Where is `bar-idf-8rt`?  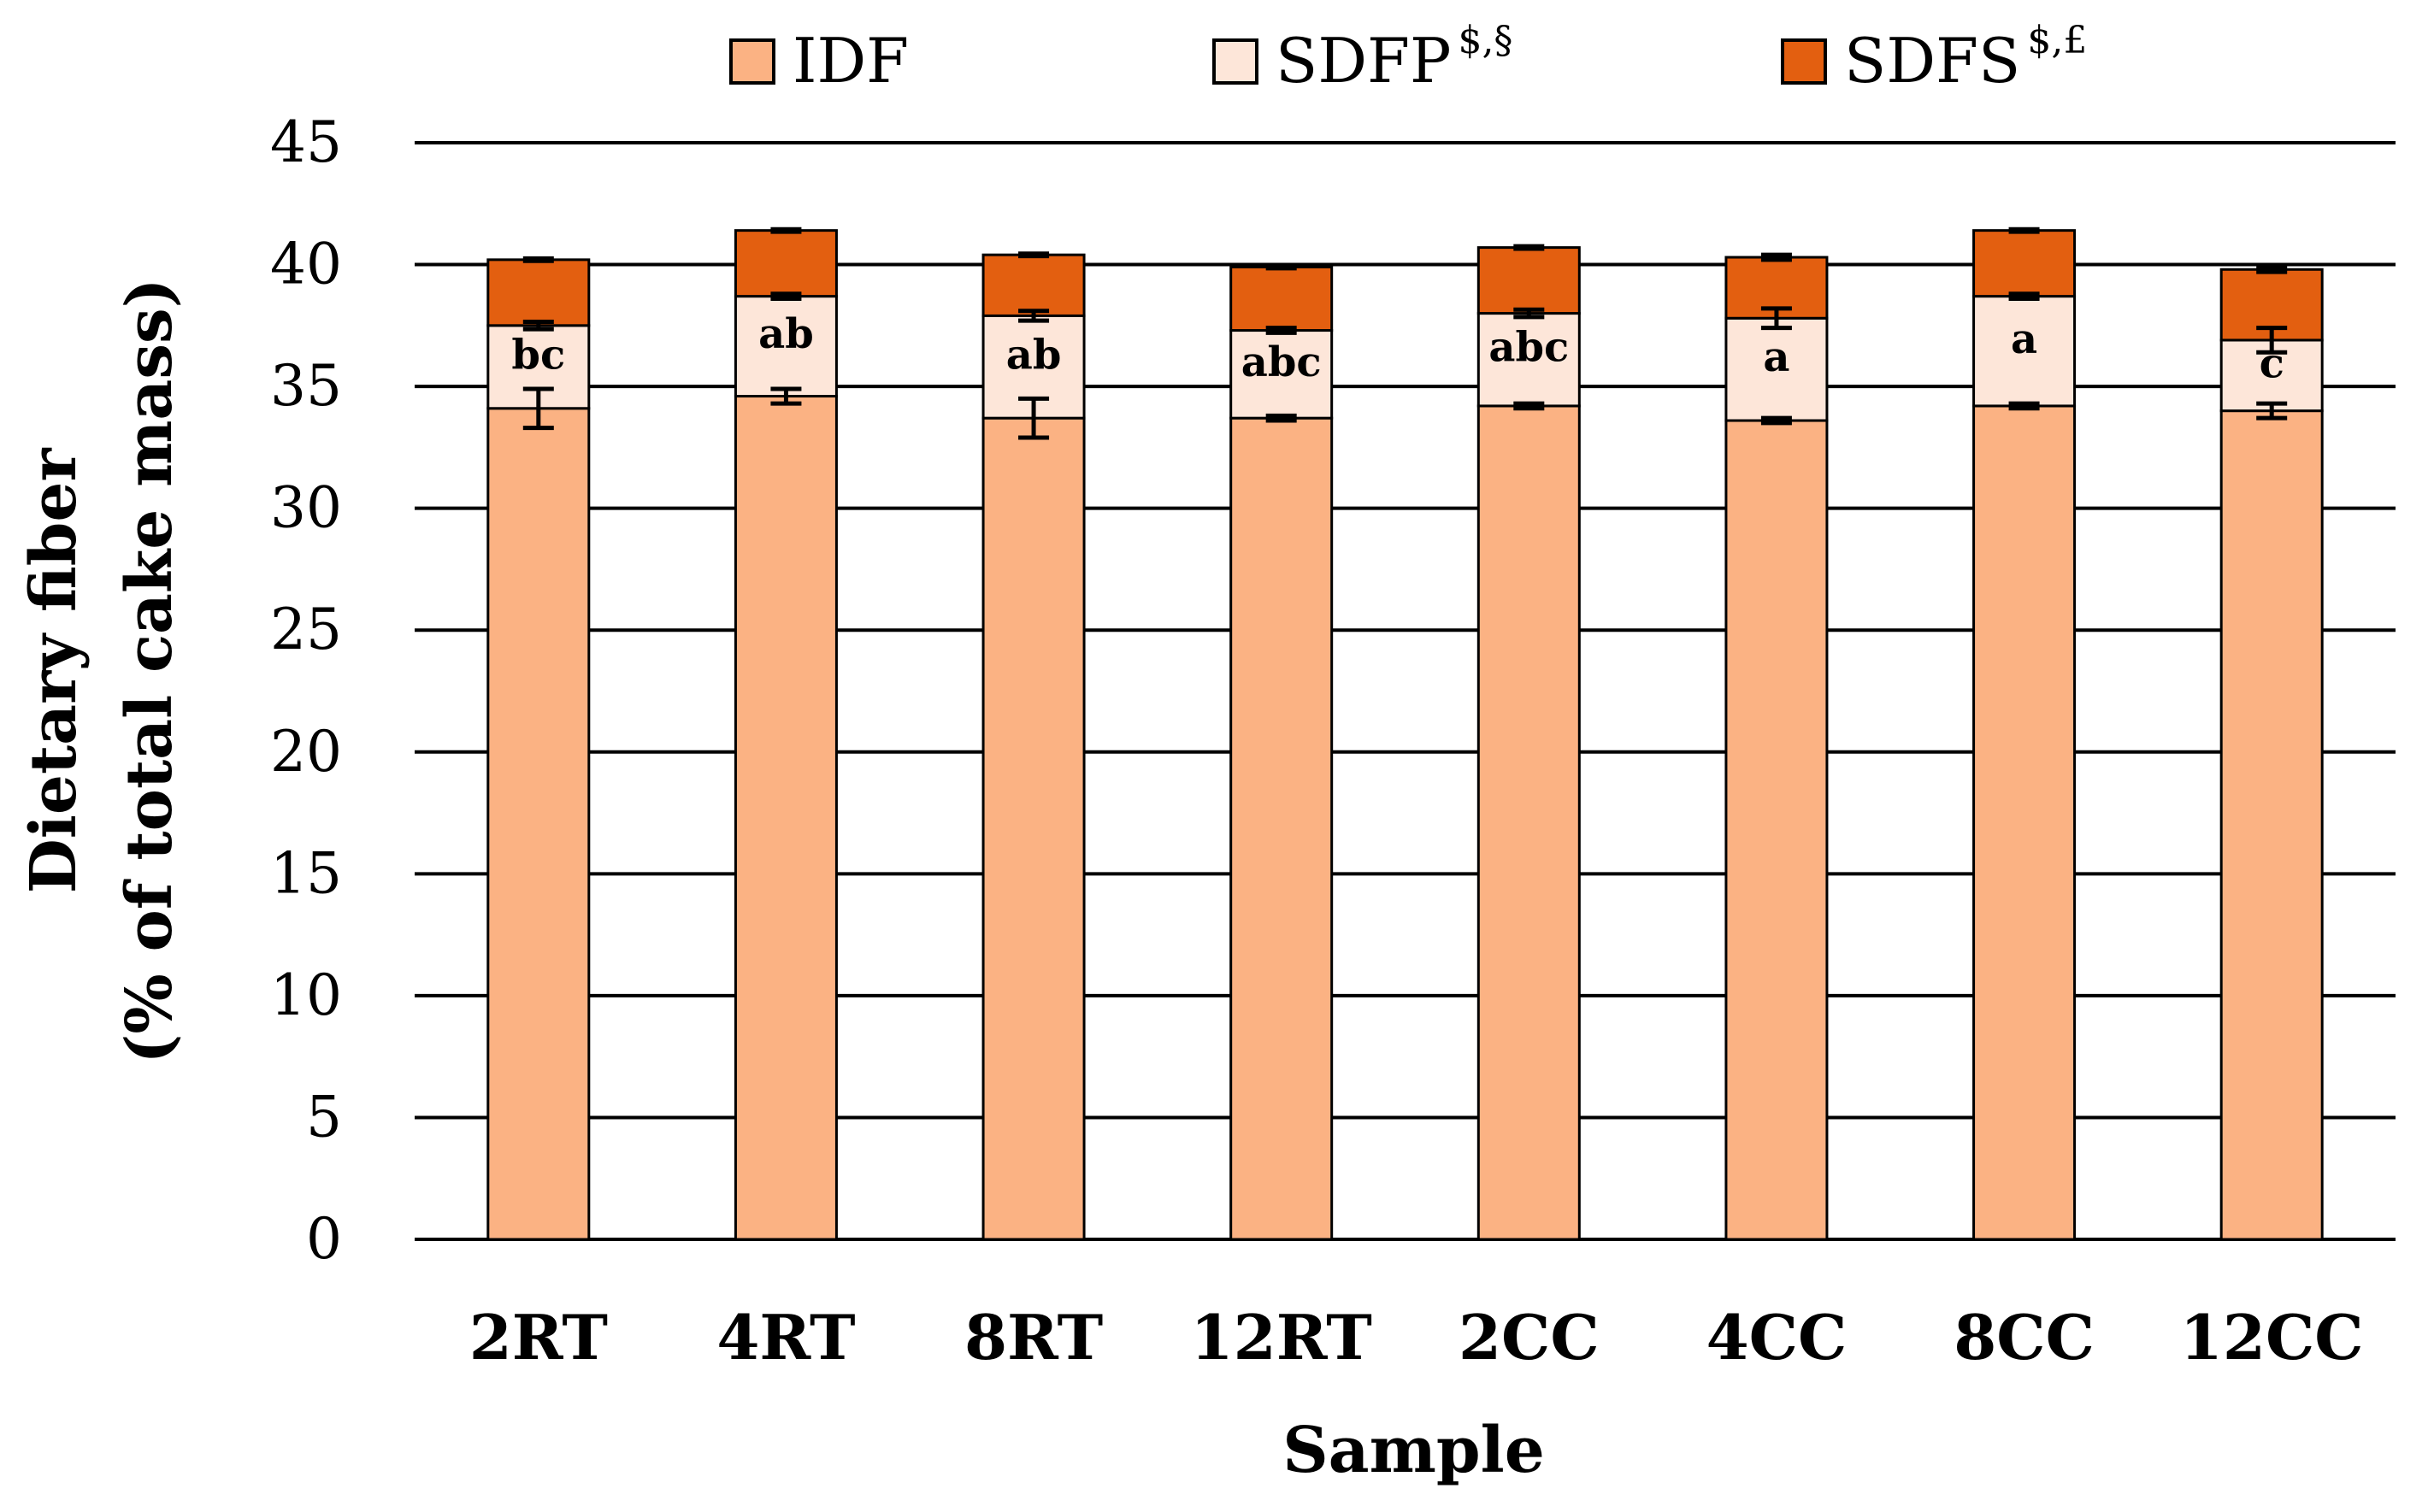 bar-idf-8rt is located at coordinates (1033, 828).